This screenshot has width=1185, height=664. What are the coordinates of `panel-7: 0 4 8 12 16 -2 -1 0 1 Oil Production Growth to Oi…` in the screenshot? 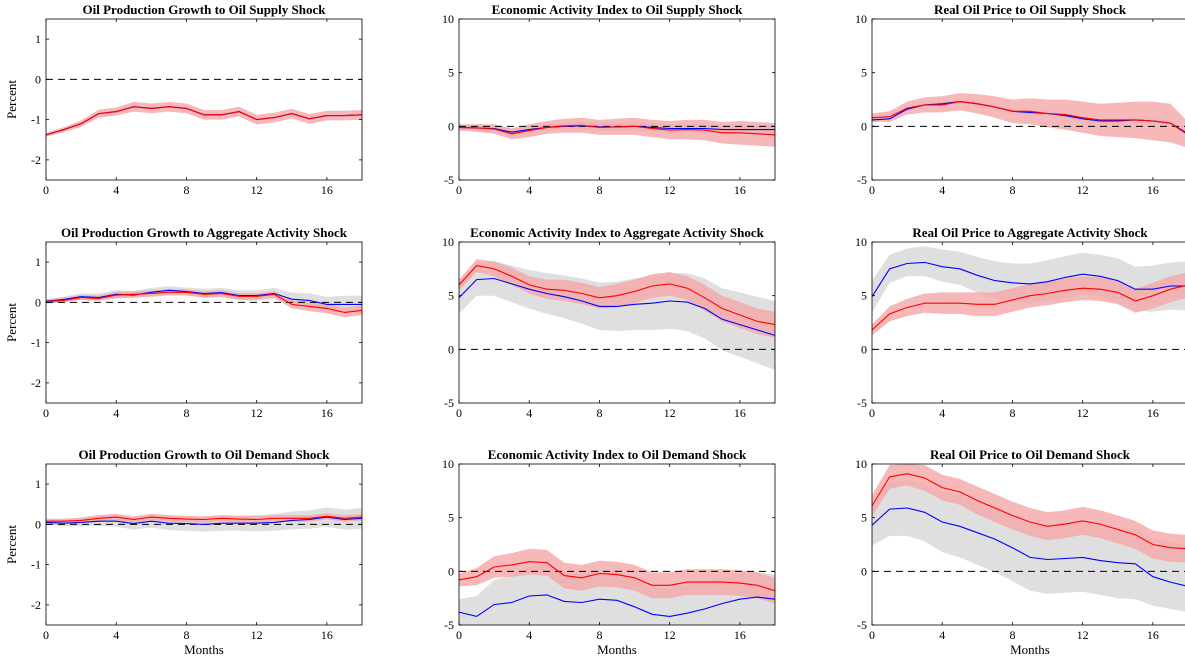 It's located at (183, 552).